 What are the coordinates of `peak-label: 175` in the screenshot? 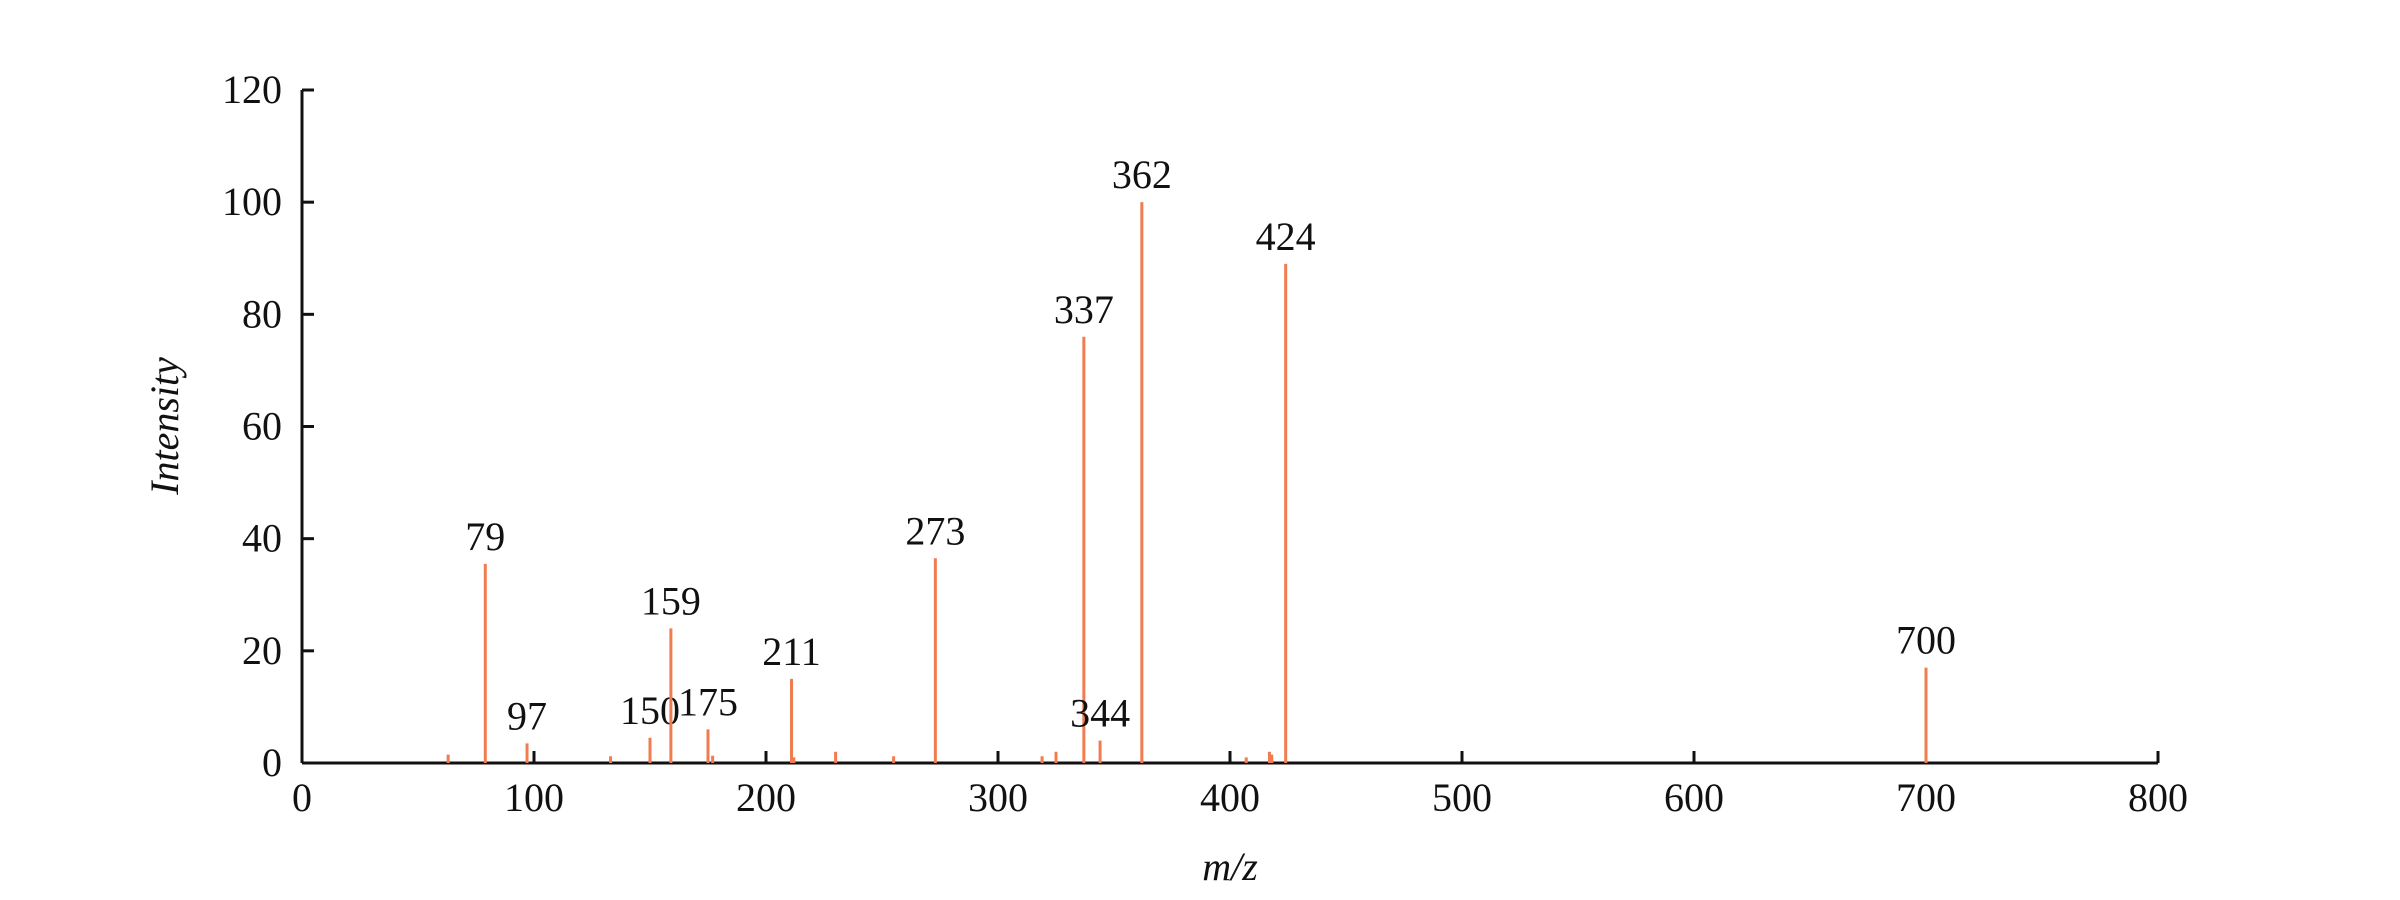 It's located at (708, 701).